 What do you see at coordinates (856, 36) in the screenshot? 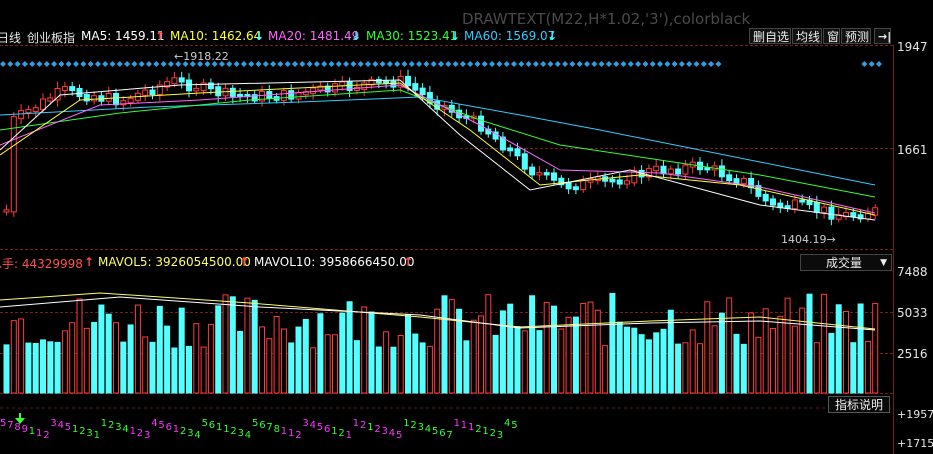
I see `forecast-button: 预测` at bounding box center [856, 36].